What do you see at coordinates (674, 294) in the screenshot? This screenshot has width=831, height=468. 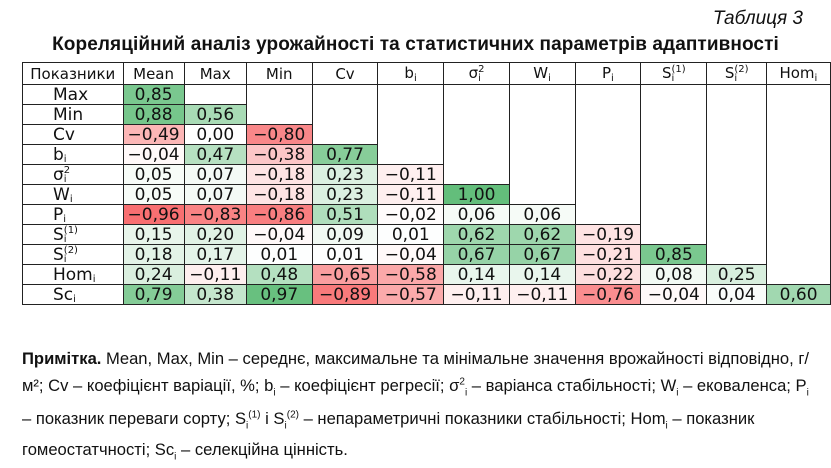 I see `correlation-cell: −0,04` at bounding box center [674, 294].